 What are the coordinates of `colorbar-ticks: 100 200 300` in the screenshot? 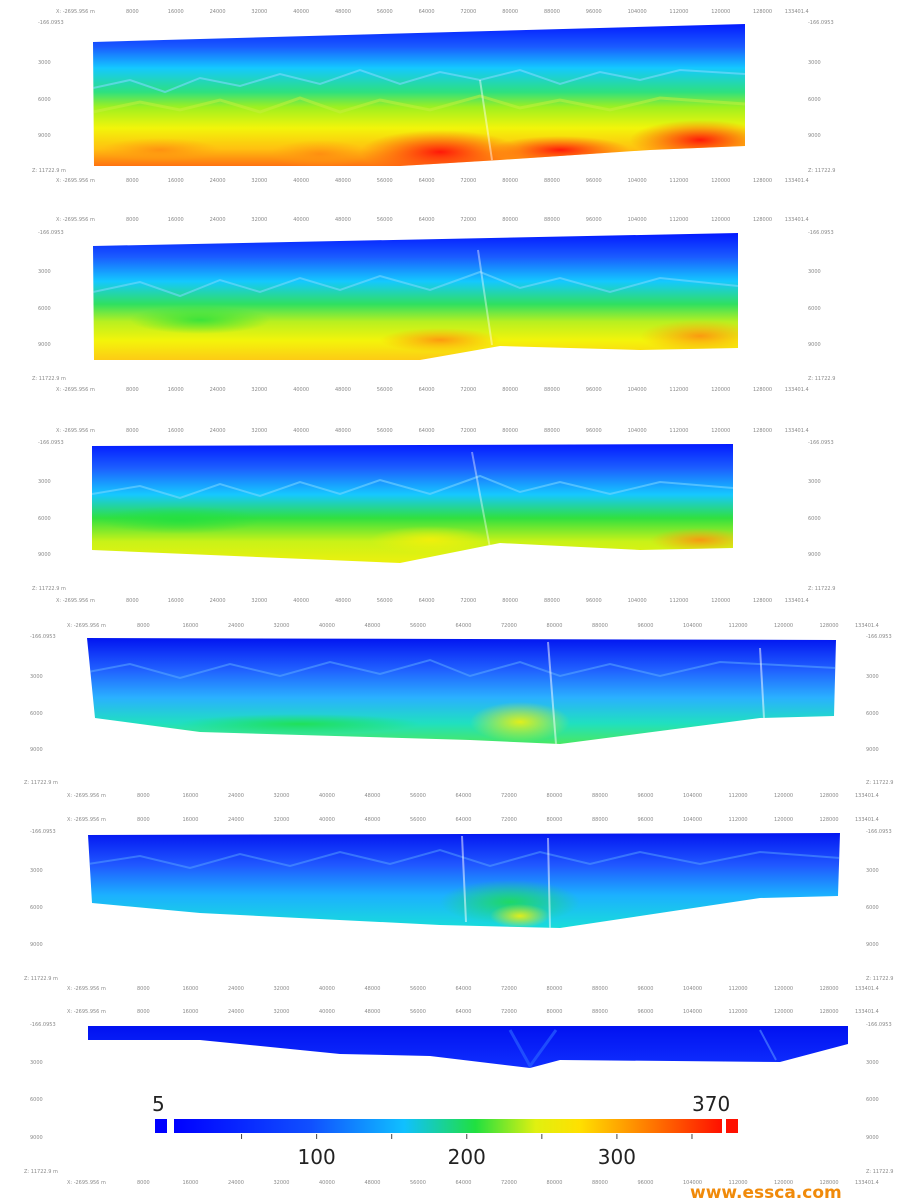 It's located at (467, 1151).